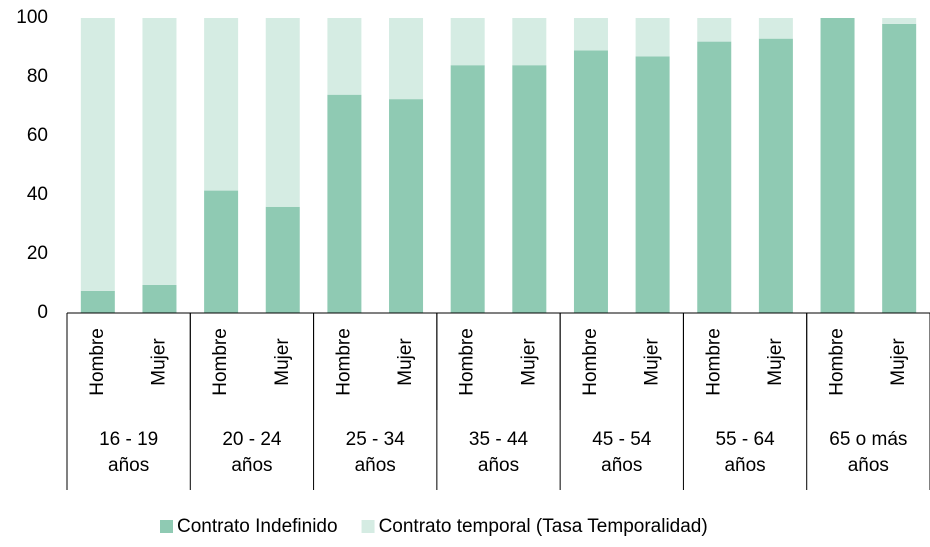 This screenshot has width=930, height=547. Describe the element at coordinates (543, 526) in the screenshot. I see `legend-label: Contrato temporal (Tasa Temporalidad)` at that location.